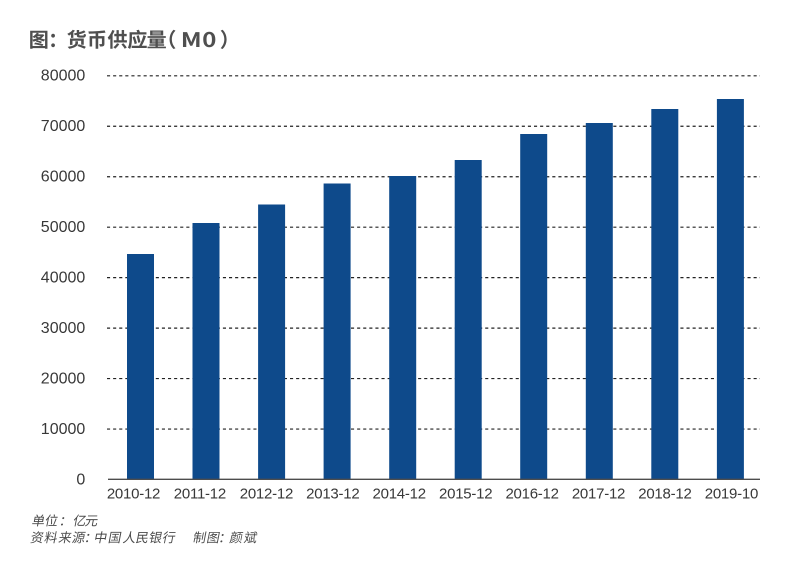 The height and width of the screenshot is (575, 788). Describe the element at coordinates (63, 278) in the screenshot. I see `svg-text: 40000` at that location.